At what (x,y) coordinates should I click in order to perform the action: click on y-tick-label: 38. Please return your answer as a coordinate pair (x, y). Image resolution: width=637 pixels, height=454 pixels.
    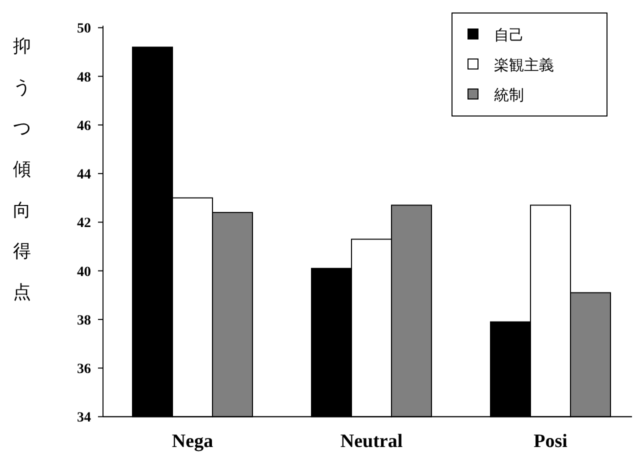
    Looking at the image, I should click on (84, 320).